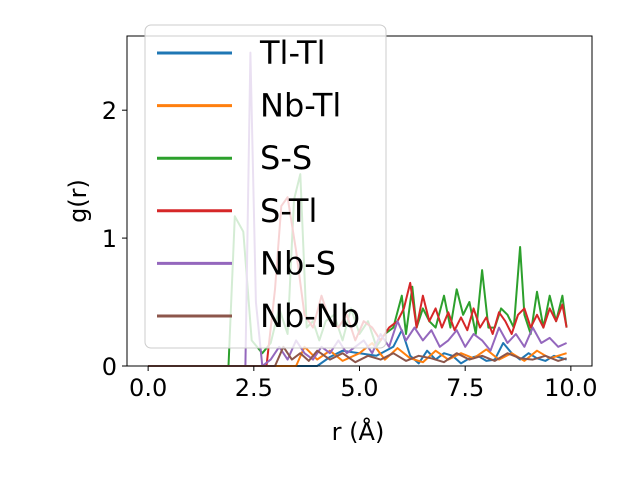 This screenshot has height=484, width=640. What do you see at coordinates (298, 263) in the screenshot?
I see `legend-label: Nb-S` at bounding box center [298, 263].